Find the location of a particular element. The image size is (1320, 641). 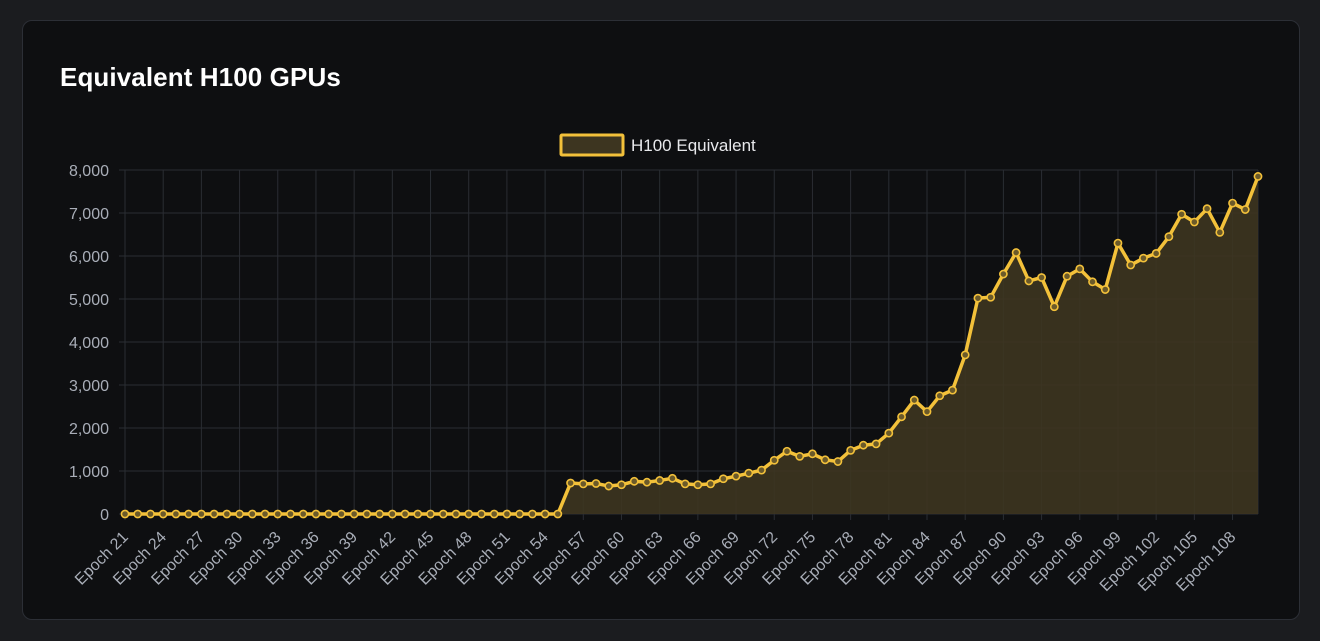

legend: H100 Equivalent is located at coordinates (657, 145).